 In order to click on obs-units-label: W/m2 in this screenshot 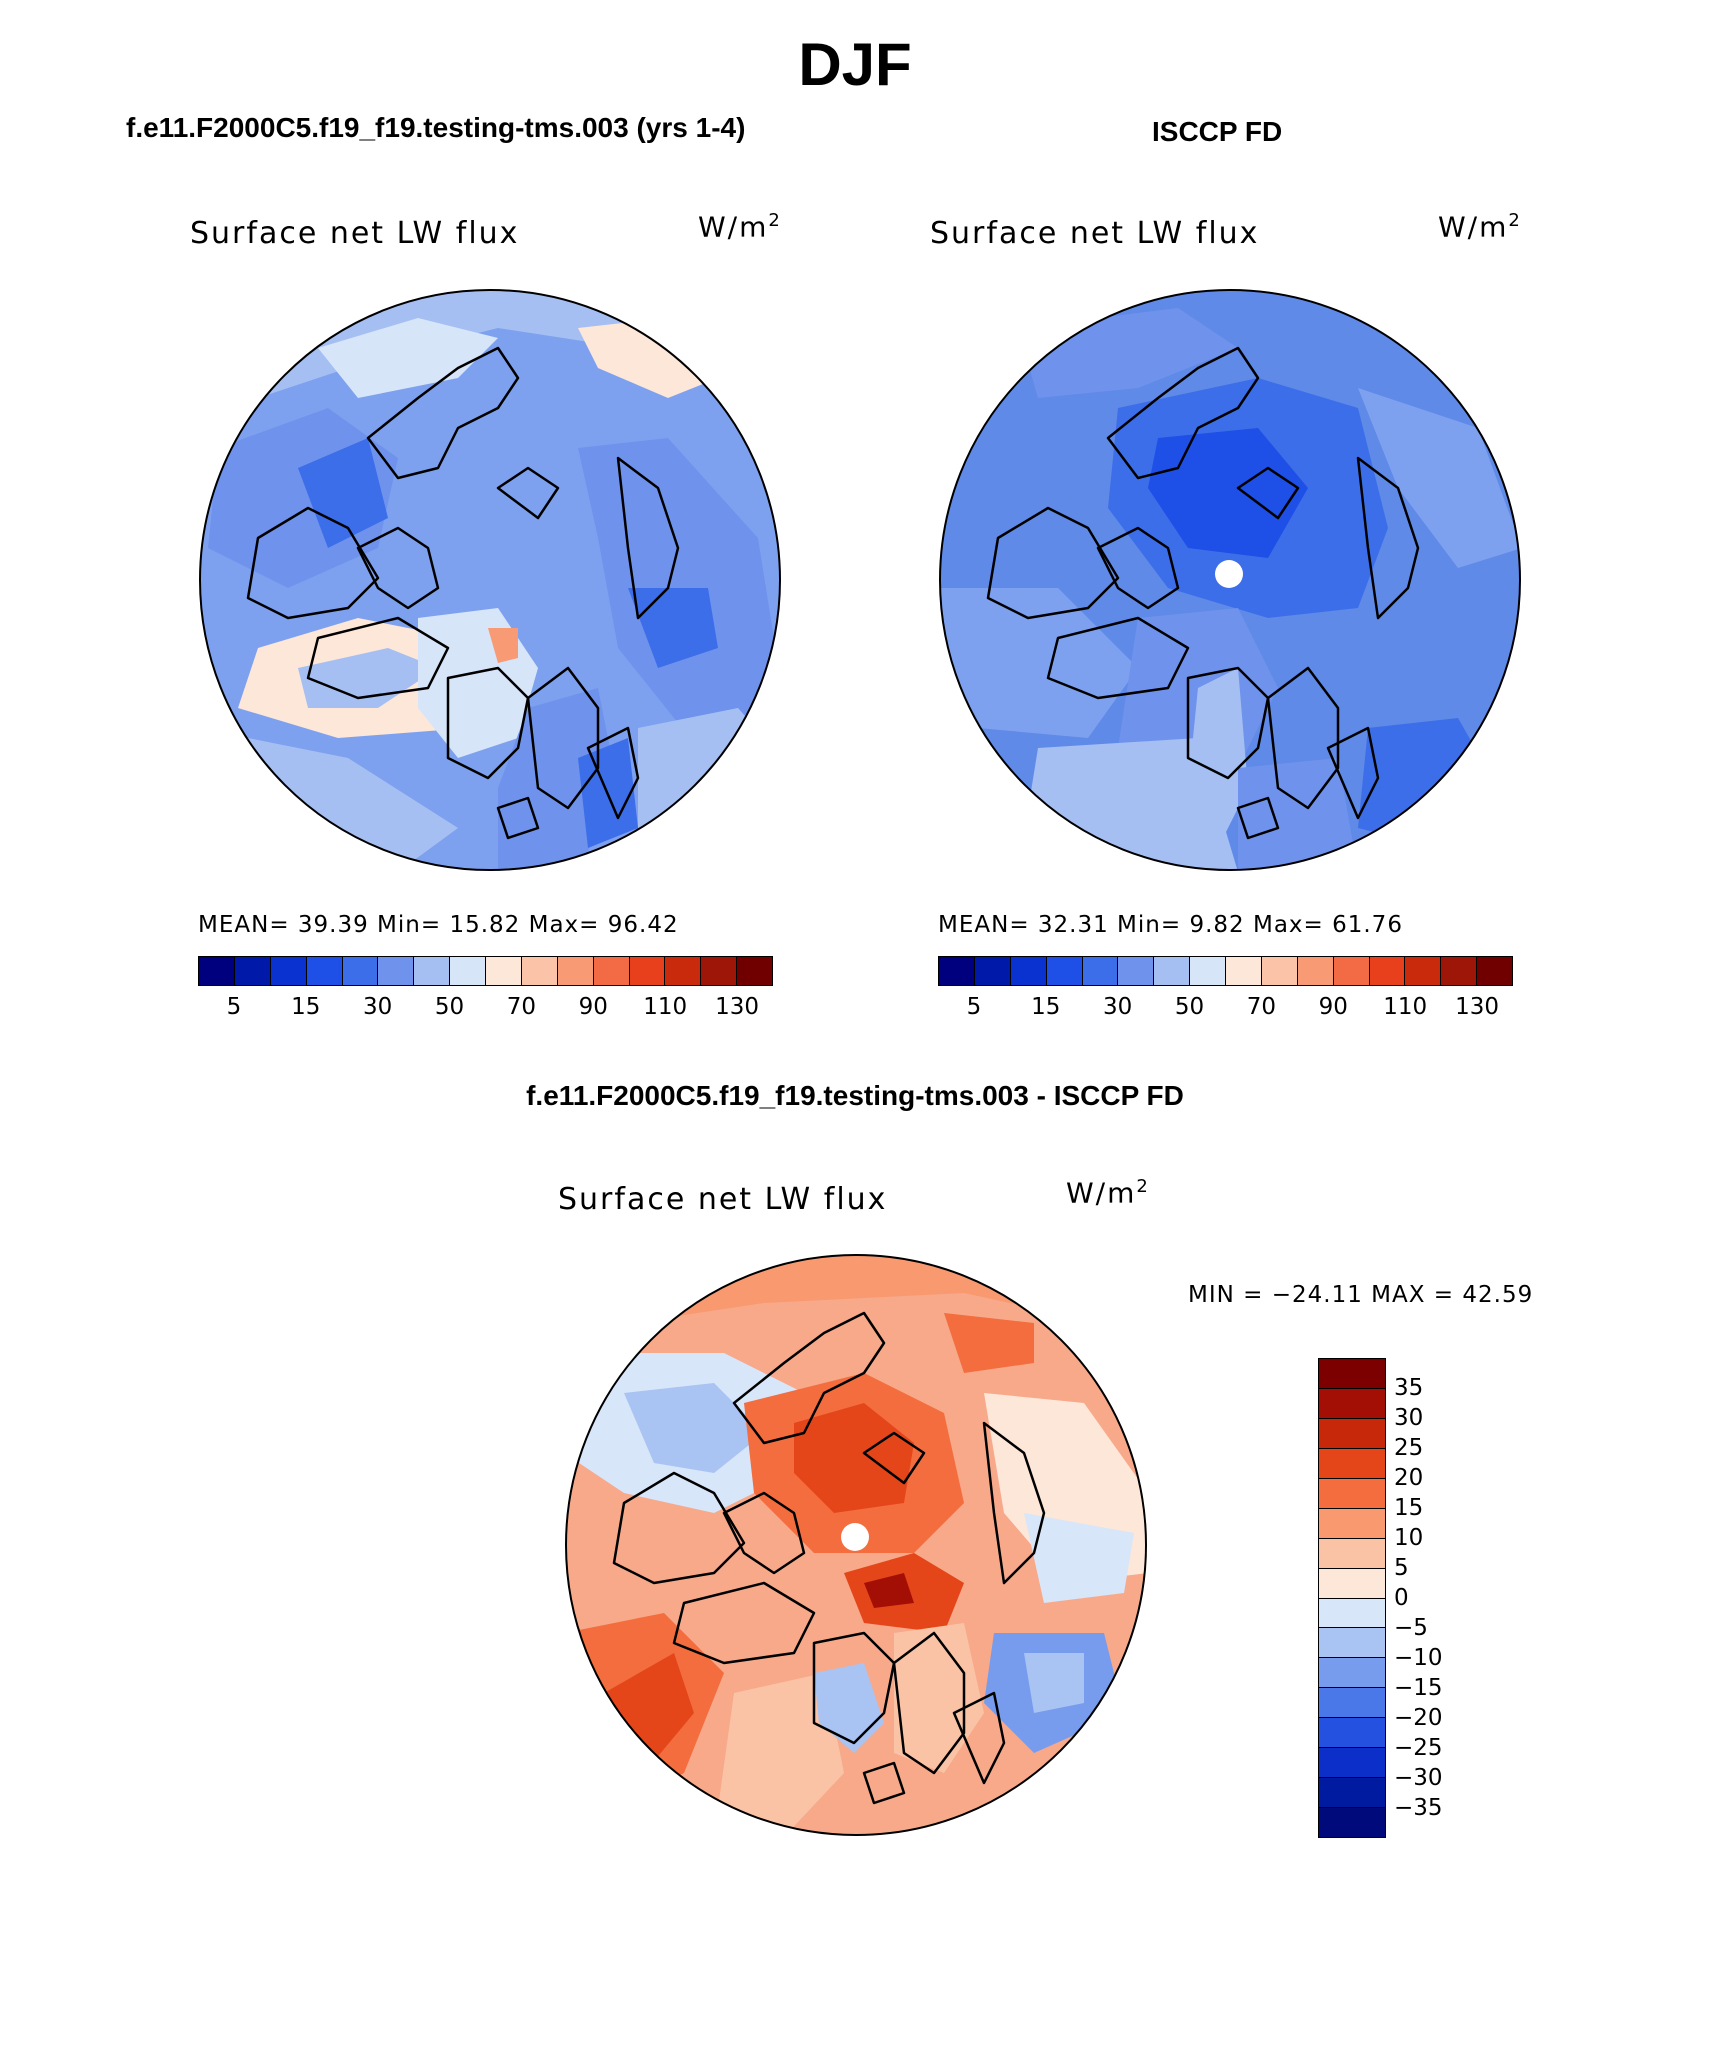, I will do `click(1480, 227)`.